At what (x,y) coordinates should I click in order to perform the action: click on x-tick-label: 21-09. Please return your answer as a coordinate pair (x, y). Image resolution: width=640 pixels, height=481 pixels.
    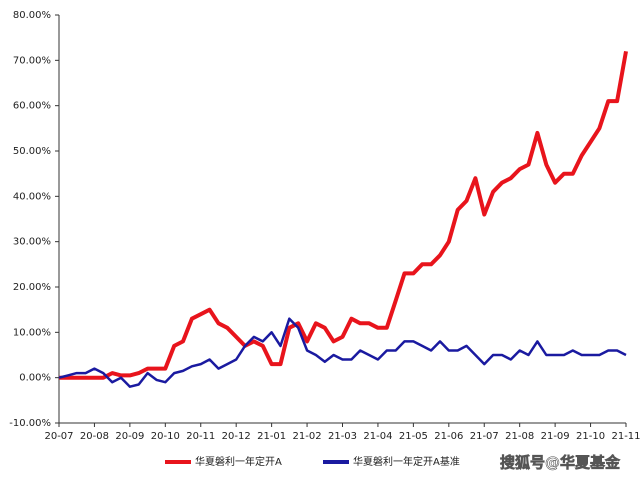
    Looking at the image, I should click on (555, 436).